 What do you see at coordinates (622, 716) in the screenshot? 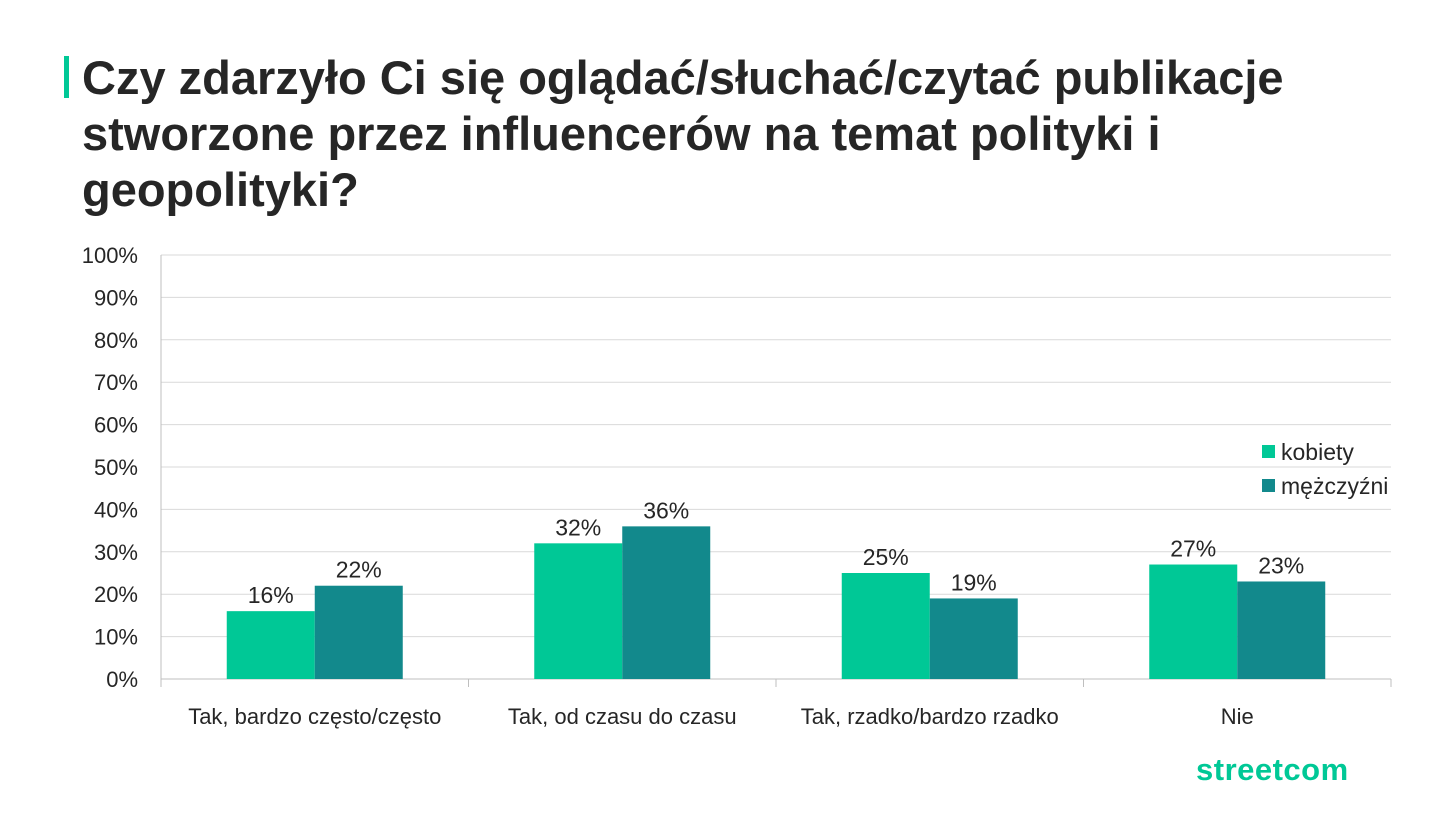
I see `x-category-label: Tak, od czasu do czasu` at bounding box center [622, 716].